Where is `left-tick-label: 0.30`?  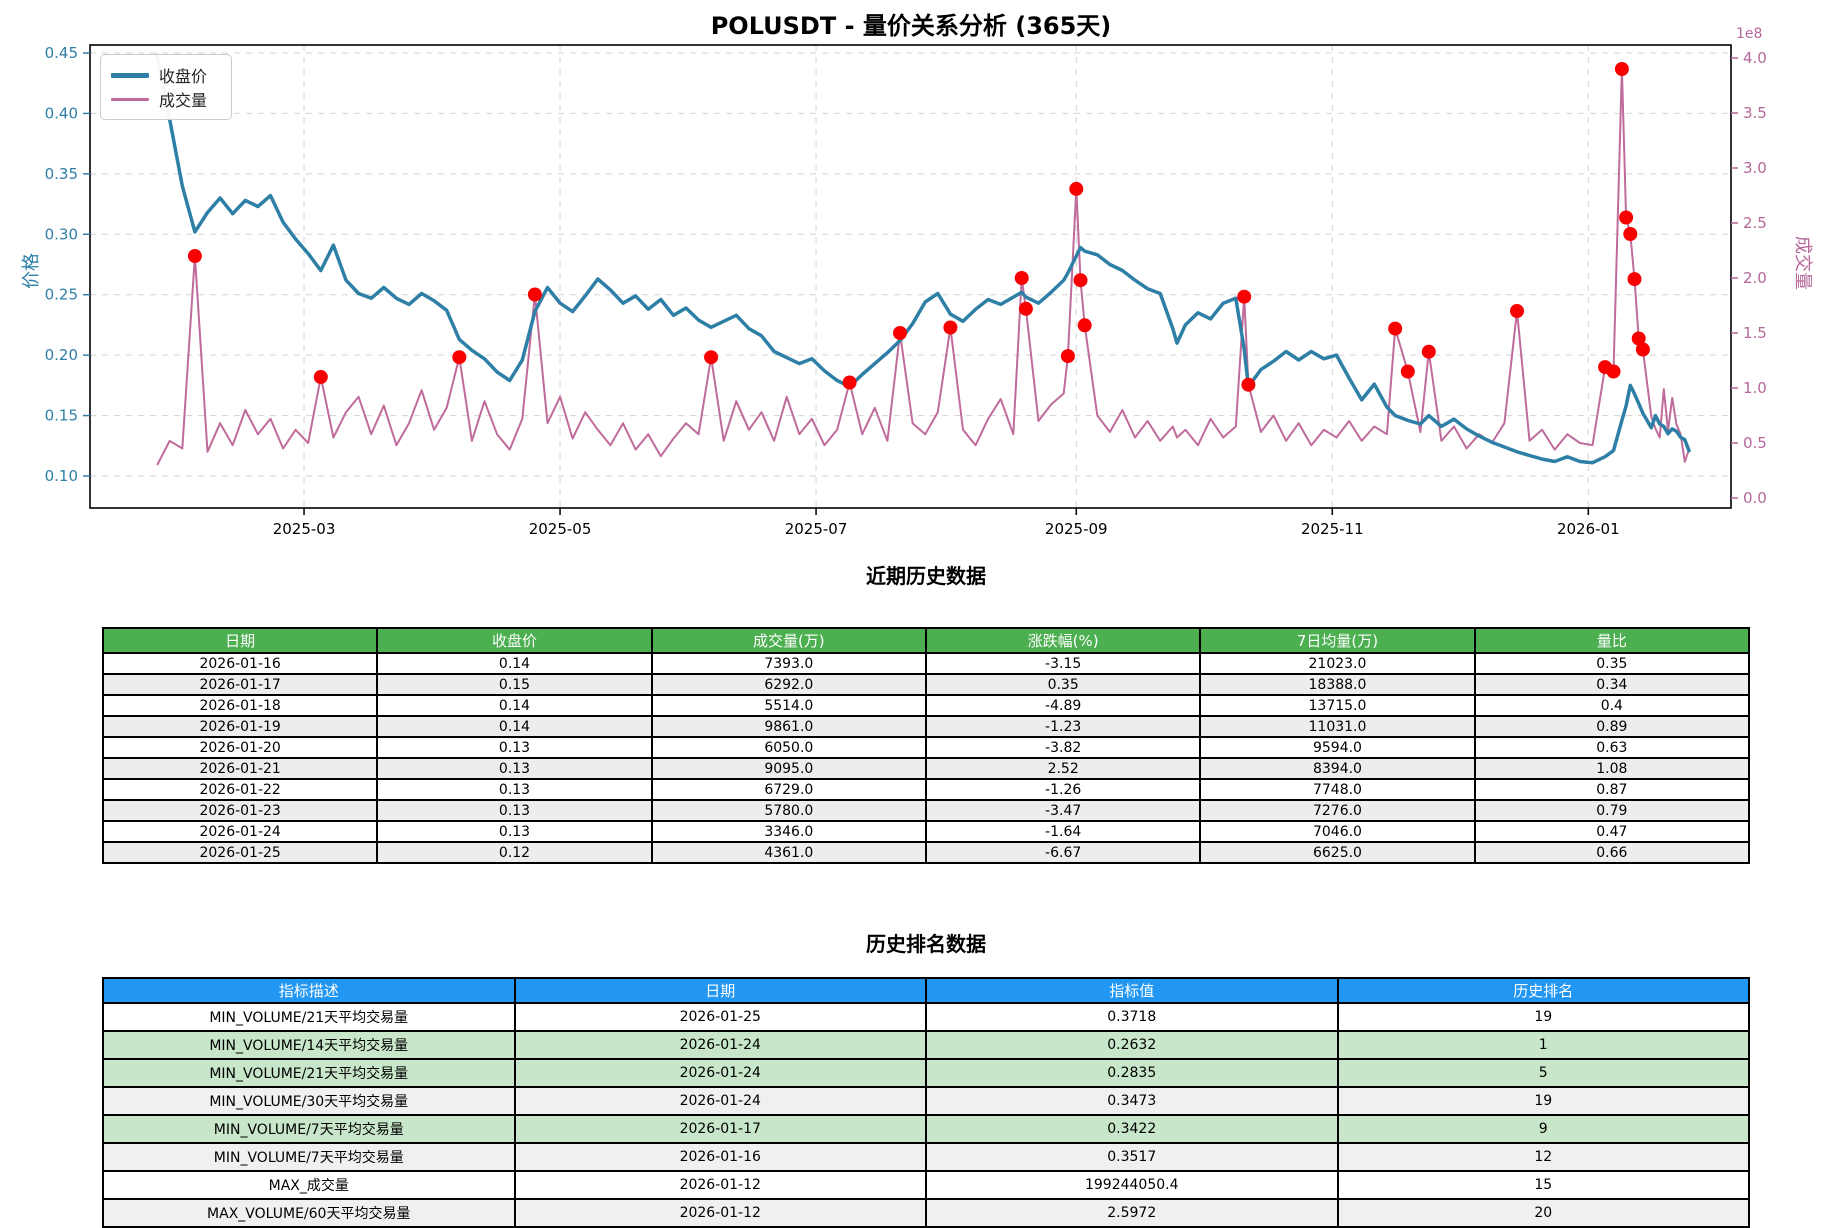
left-tick-label: 0.30 is located at coordinates (61, 234).